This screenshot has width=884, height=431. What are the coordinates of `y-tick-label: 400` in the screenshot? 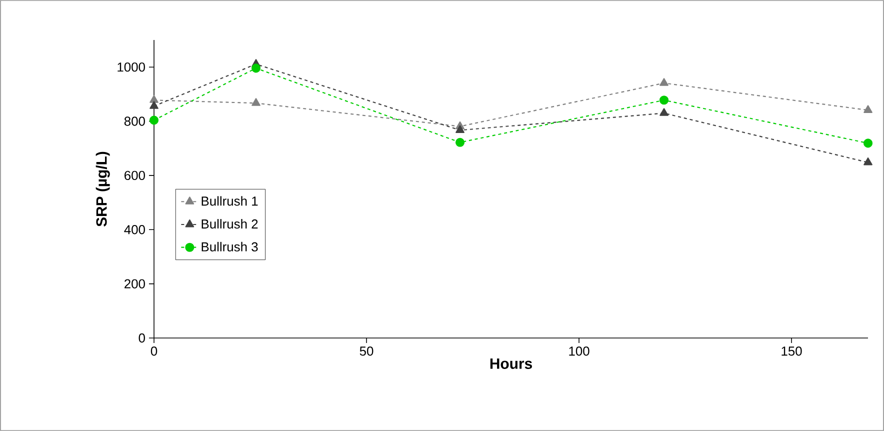 It's located at (134, 229).